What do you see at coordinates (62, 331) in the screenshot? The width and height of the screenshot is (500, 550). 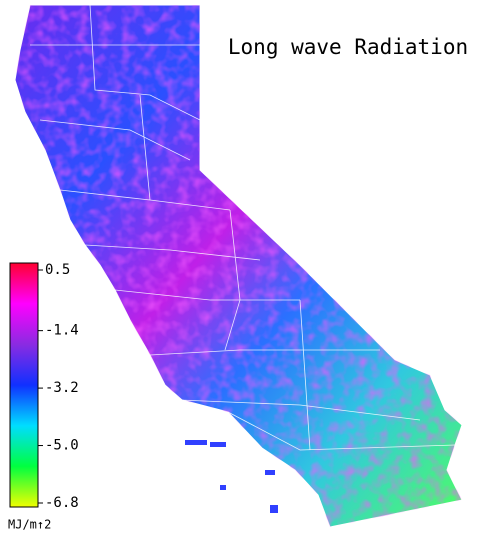 I see `tick-label: -1.4` at bounding box center [62, 331].